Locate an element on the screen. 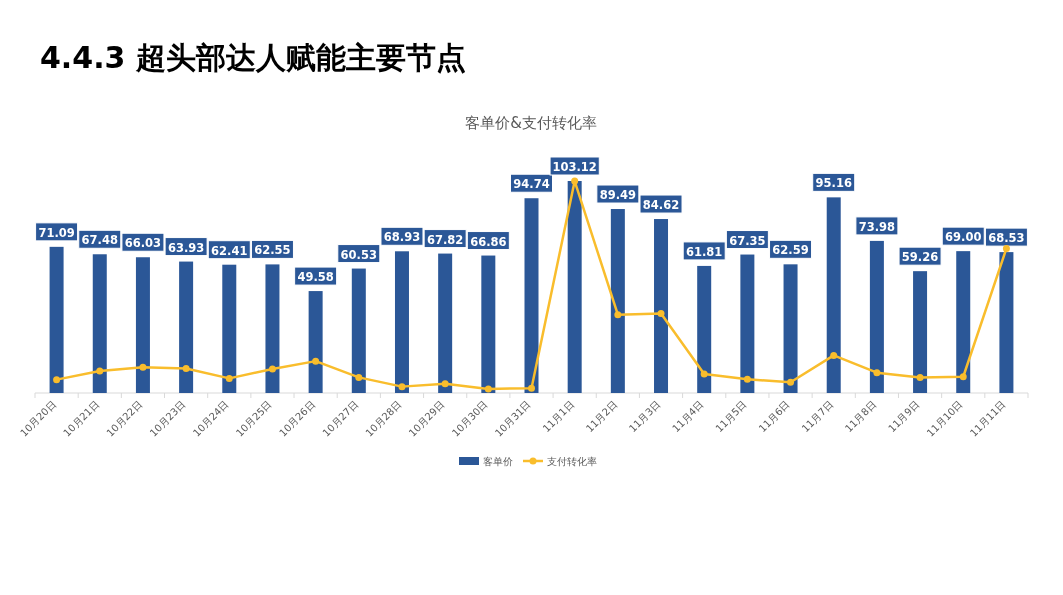 The image size is (1063, 595). x-tick-label: 11月4日 is located at coordinates (688, 416).